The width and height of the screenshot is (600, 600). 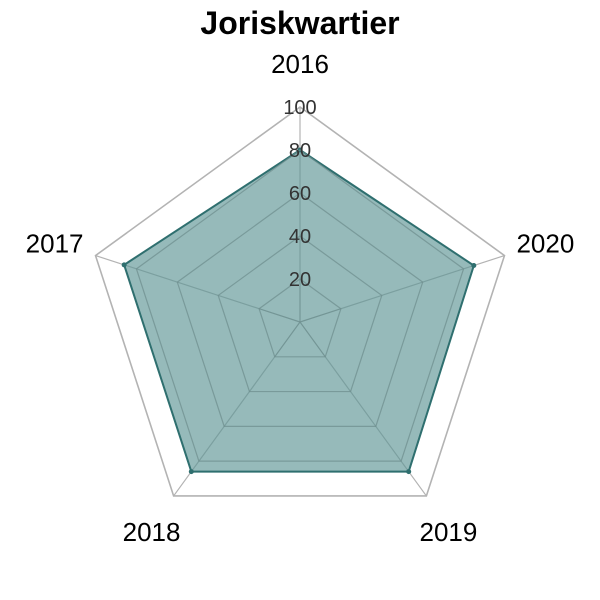 I want to click on tick-label: 40, so click(x=300, y=237).